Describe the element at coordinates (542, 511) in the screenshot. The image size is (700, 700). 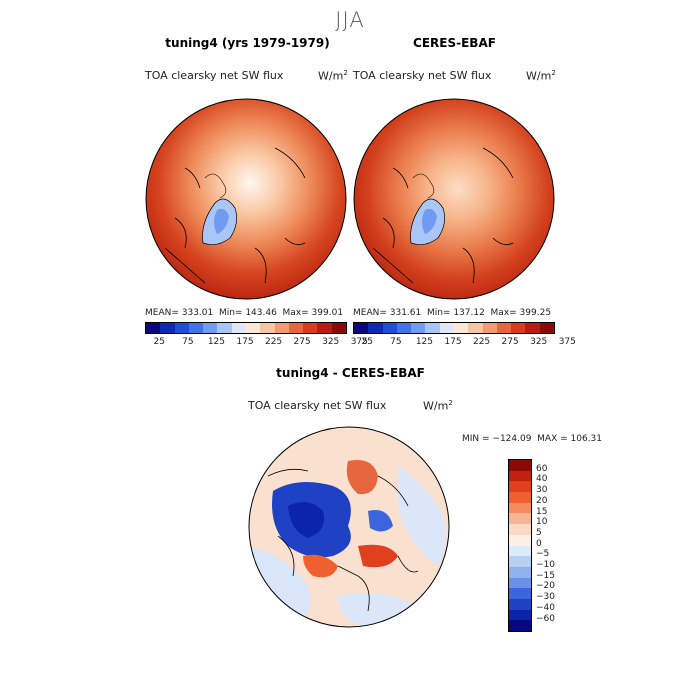
I see `colorbar-tick-label: 15` at that location.